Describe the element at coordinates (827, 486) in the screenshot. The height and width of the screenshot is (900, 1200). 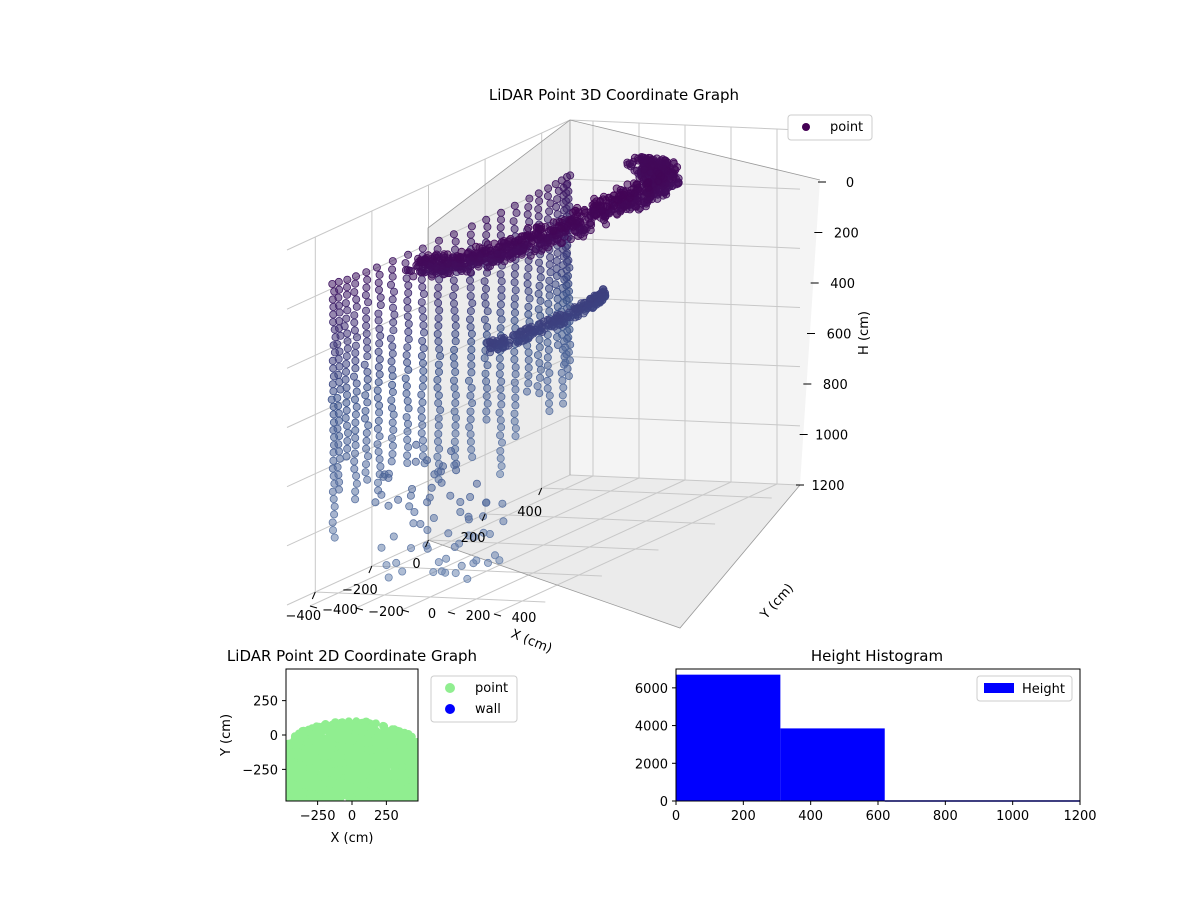
I see `z-tick-label: 1200` at that location.